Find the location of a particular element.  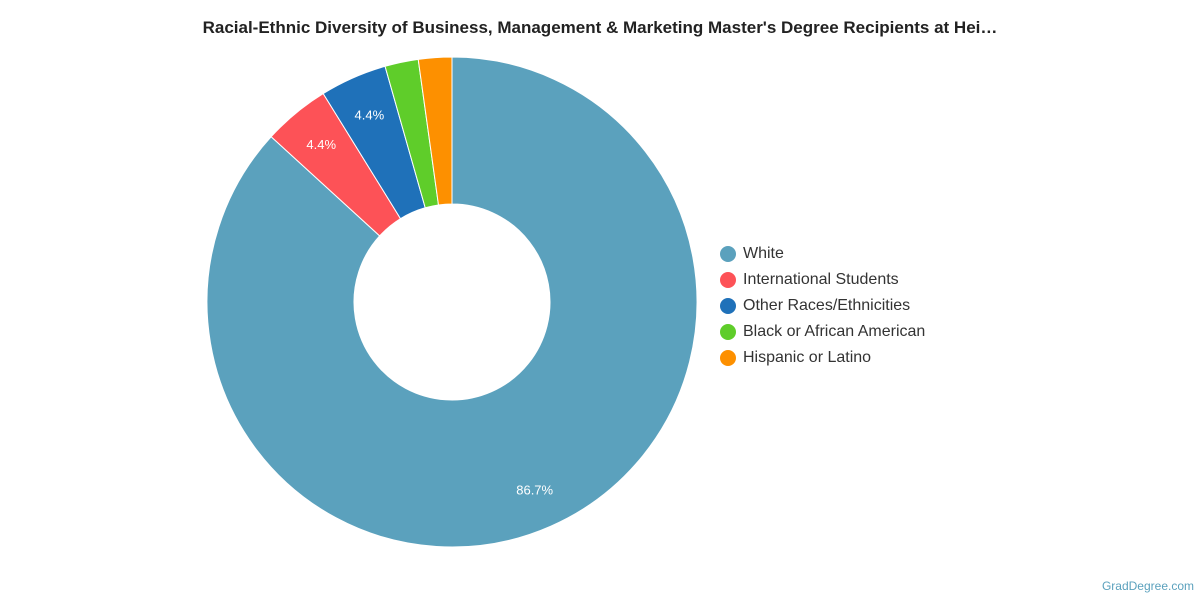

legend-item: Other Races/Ethnicities is located at coordinates (822, 306).